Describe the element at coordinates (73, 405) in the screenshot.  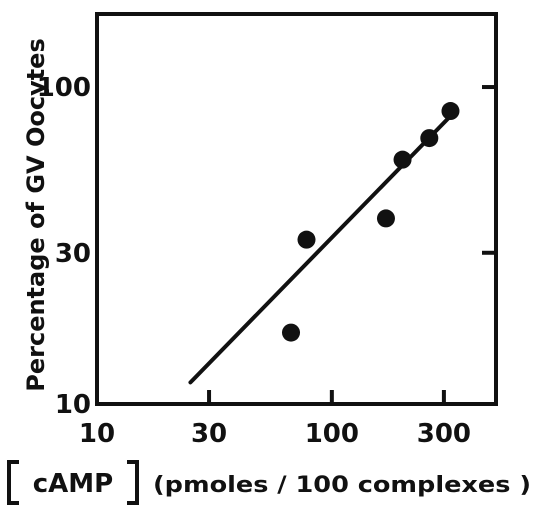
I see `y-tick-label: 10` at that location.